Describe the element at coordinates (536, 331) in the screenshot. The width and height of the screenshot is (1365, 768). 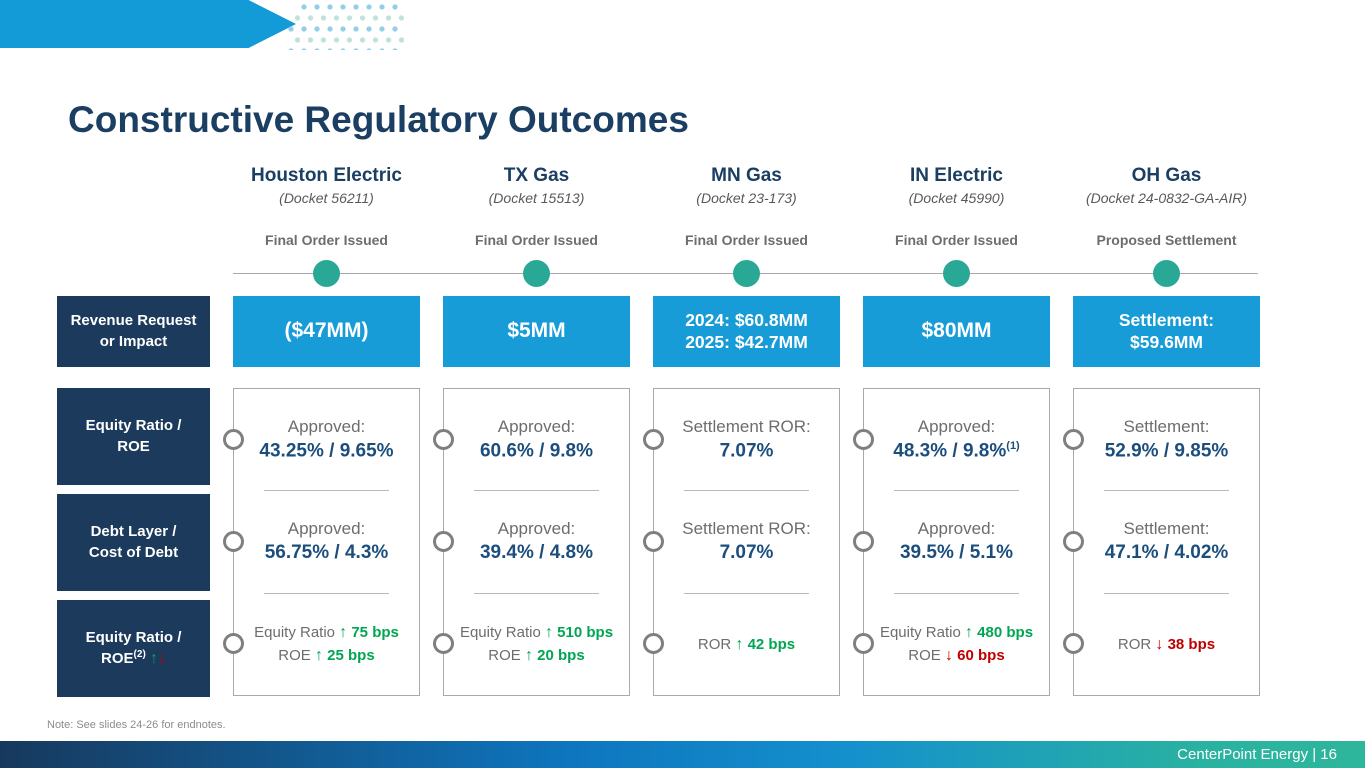
I see `revenue-value-box: $5MM` at that location.